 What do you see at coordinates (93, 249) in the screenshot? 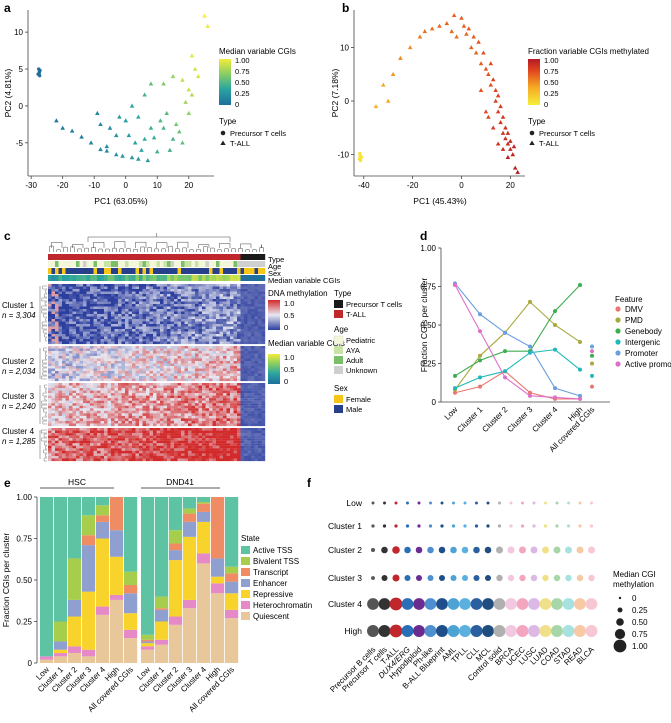
I see `dendro-leaf-pair` at bounding box center [93, 249].